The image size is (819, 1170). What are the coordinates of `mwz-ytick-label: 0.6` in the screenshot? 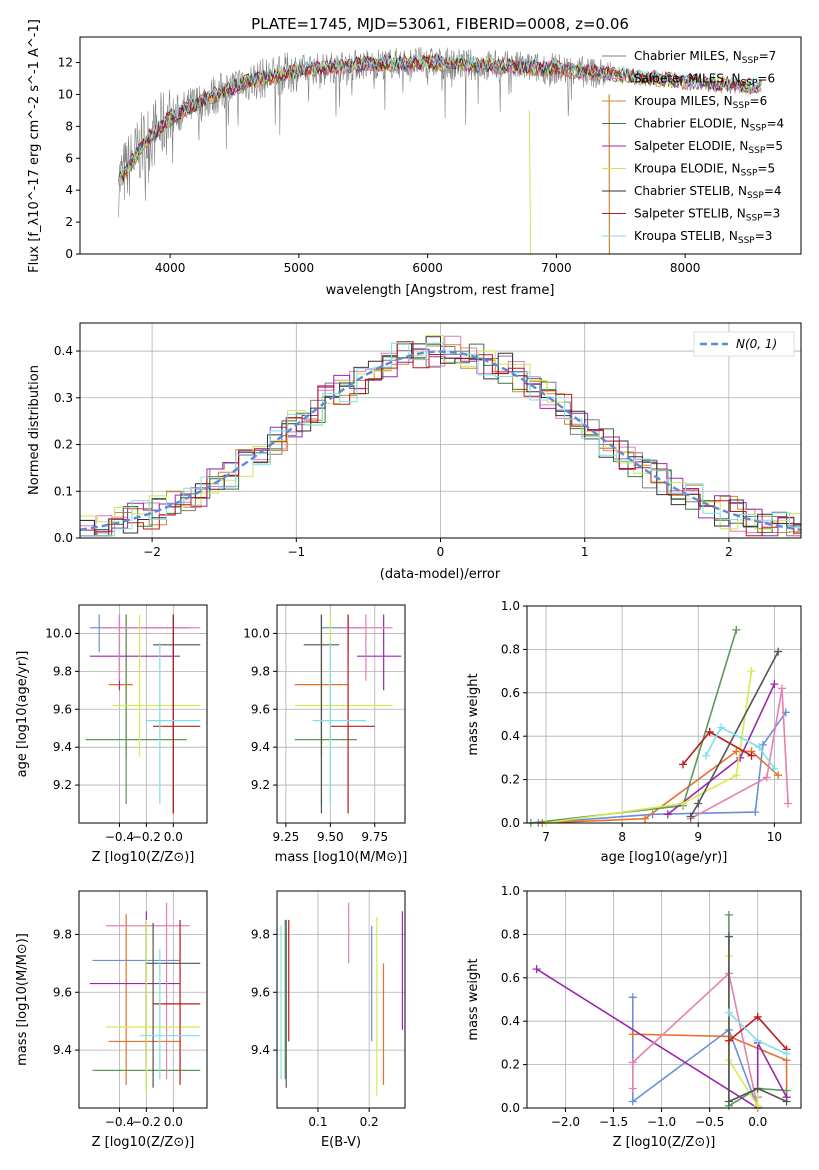 It's located at (510, 978).